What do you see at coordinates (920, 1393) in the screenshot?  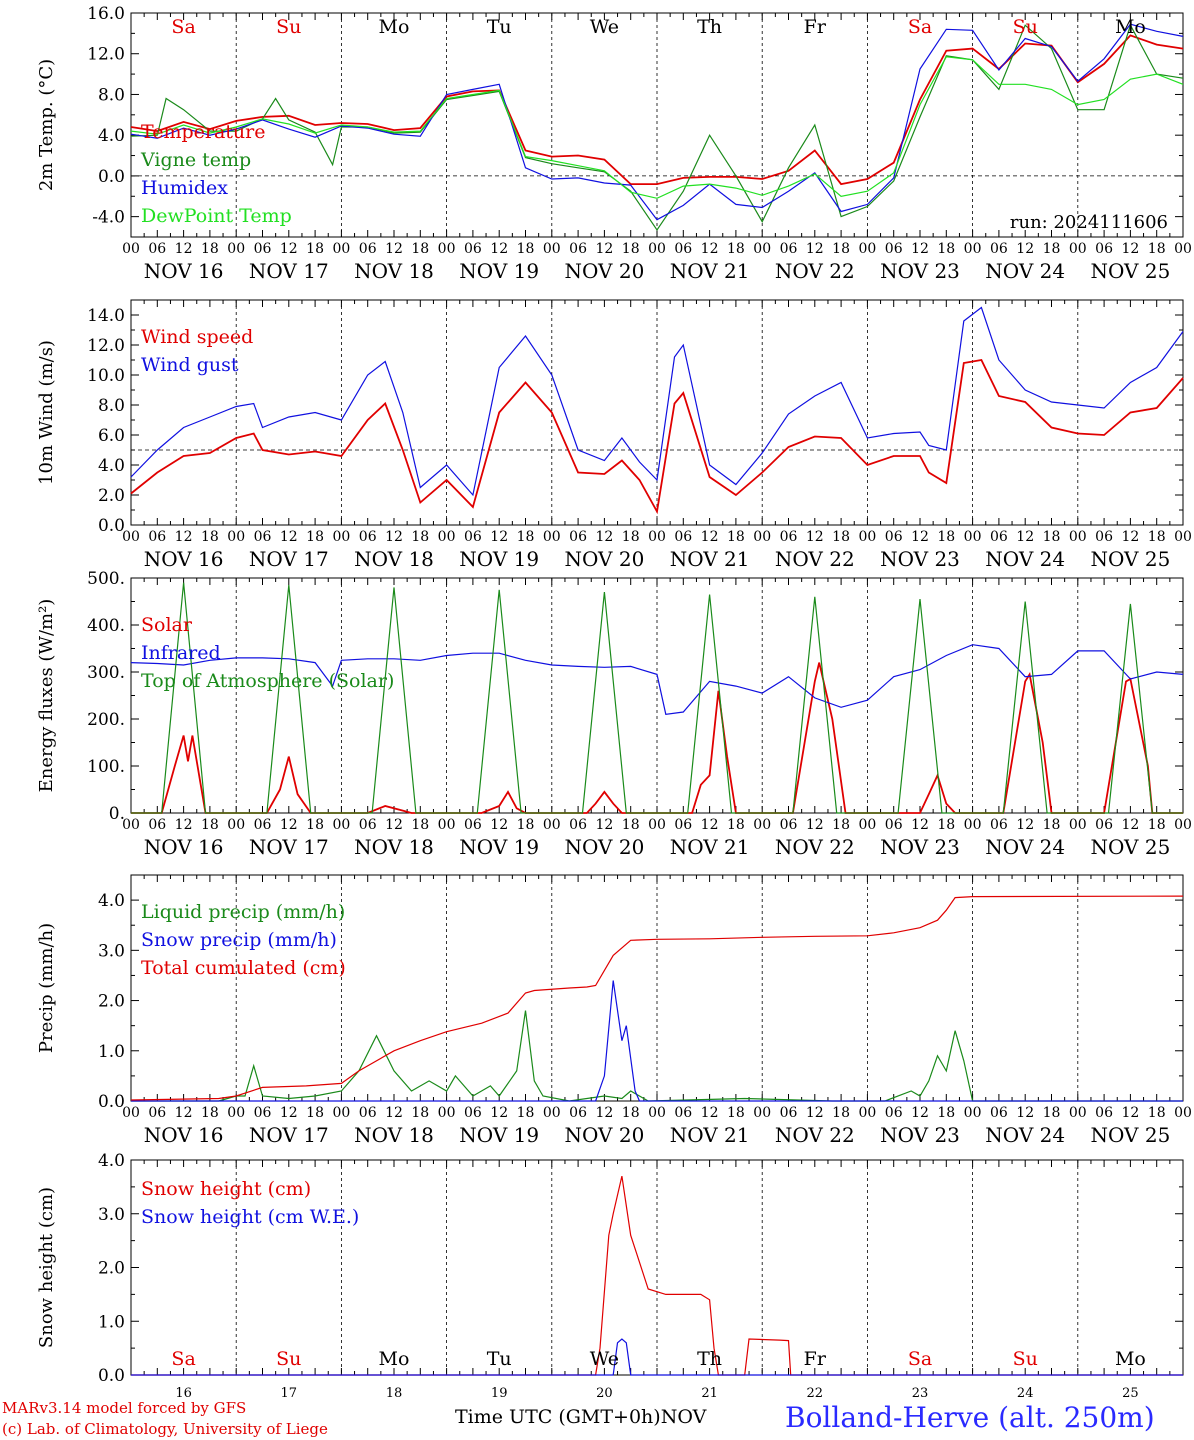 I see `day-number-label: 23` at bounding box center [920, 1393].